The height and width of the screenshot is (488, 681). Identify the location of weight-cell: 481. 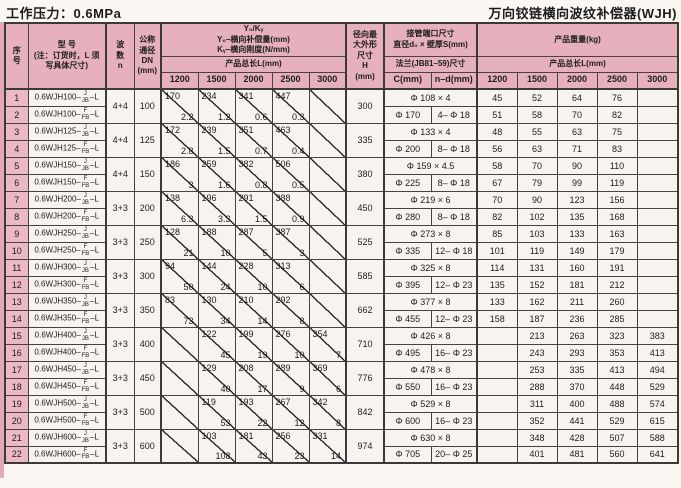
(577, 454).